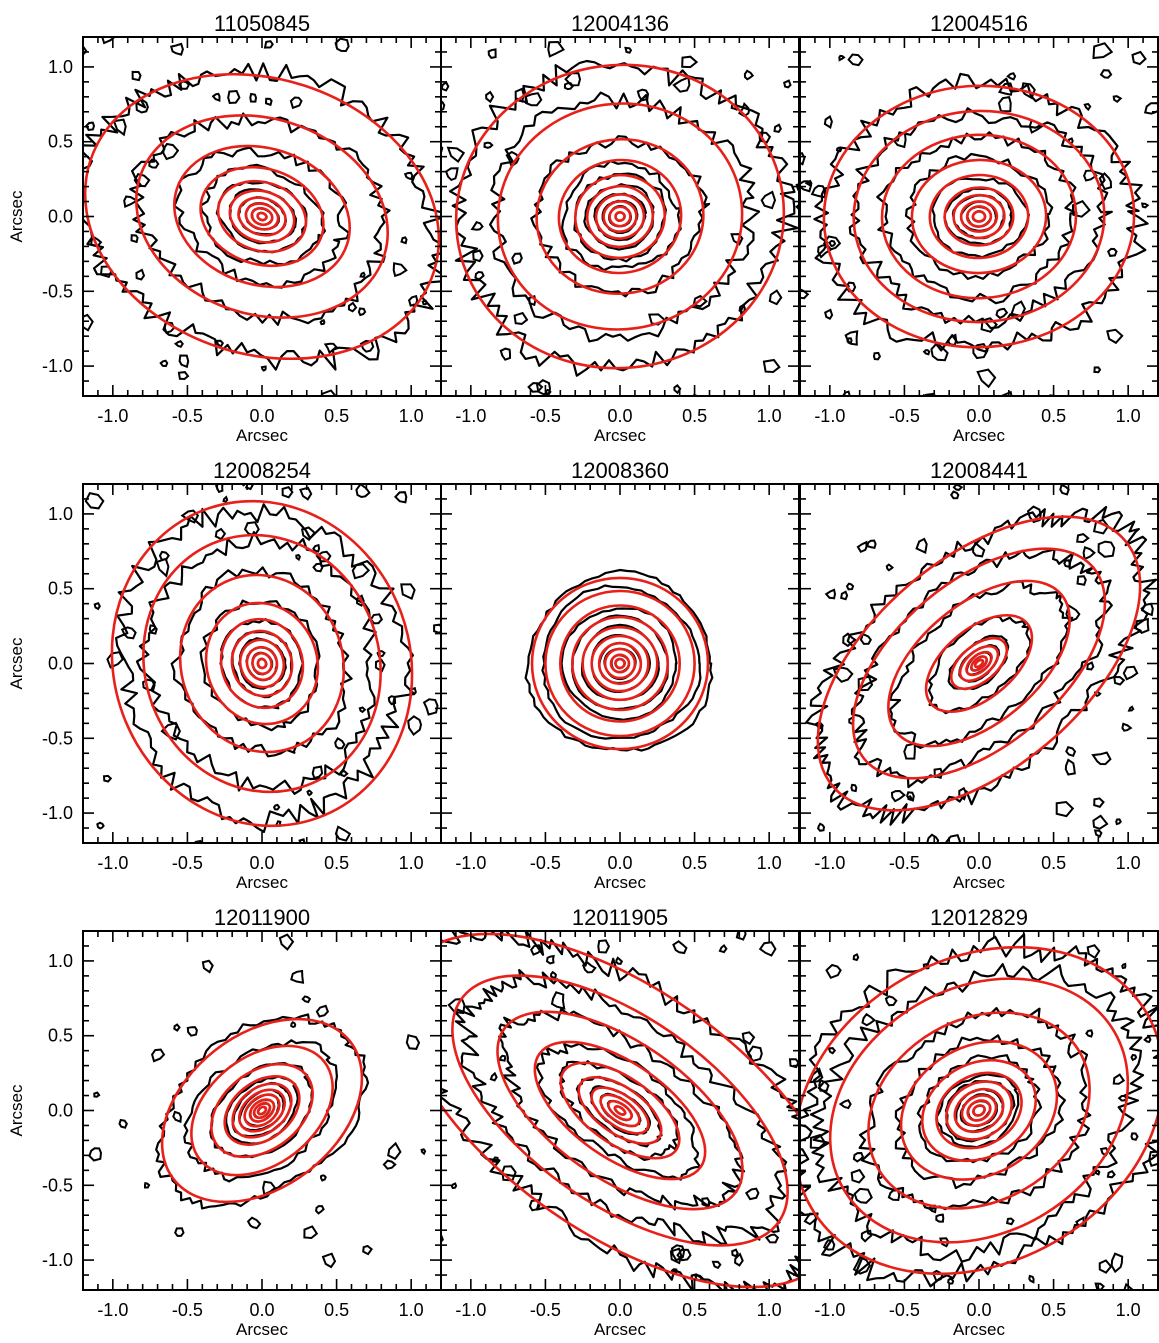  I want to click on y-tick-label: 0.0, so click(60, 1111).